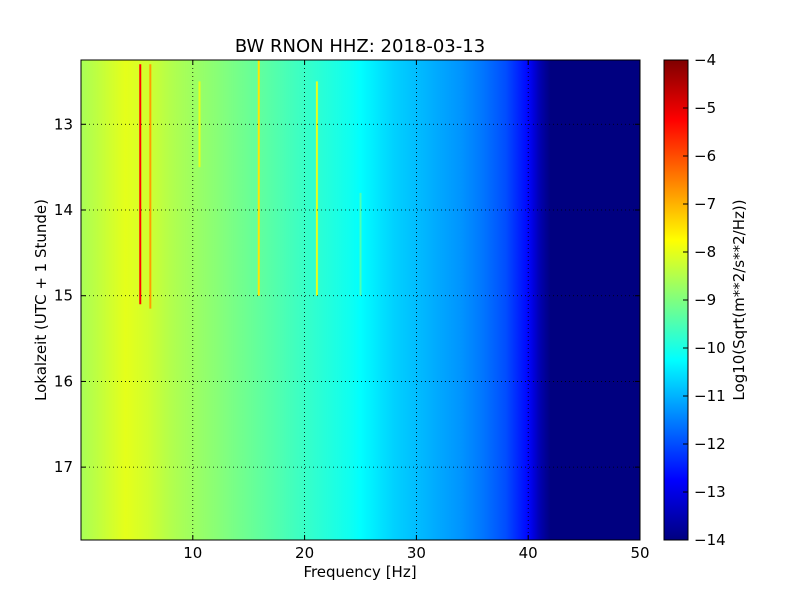 The height and width of the screenshot is (604, 800). Describe the element at coordinates (705, 252) in the screenshot. I see `colorbar-tick-label: −8` at that location.